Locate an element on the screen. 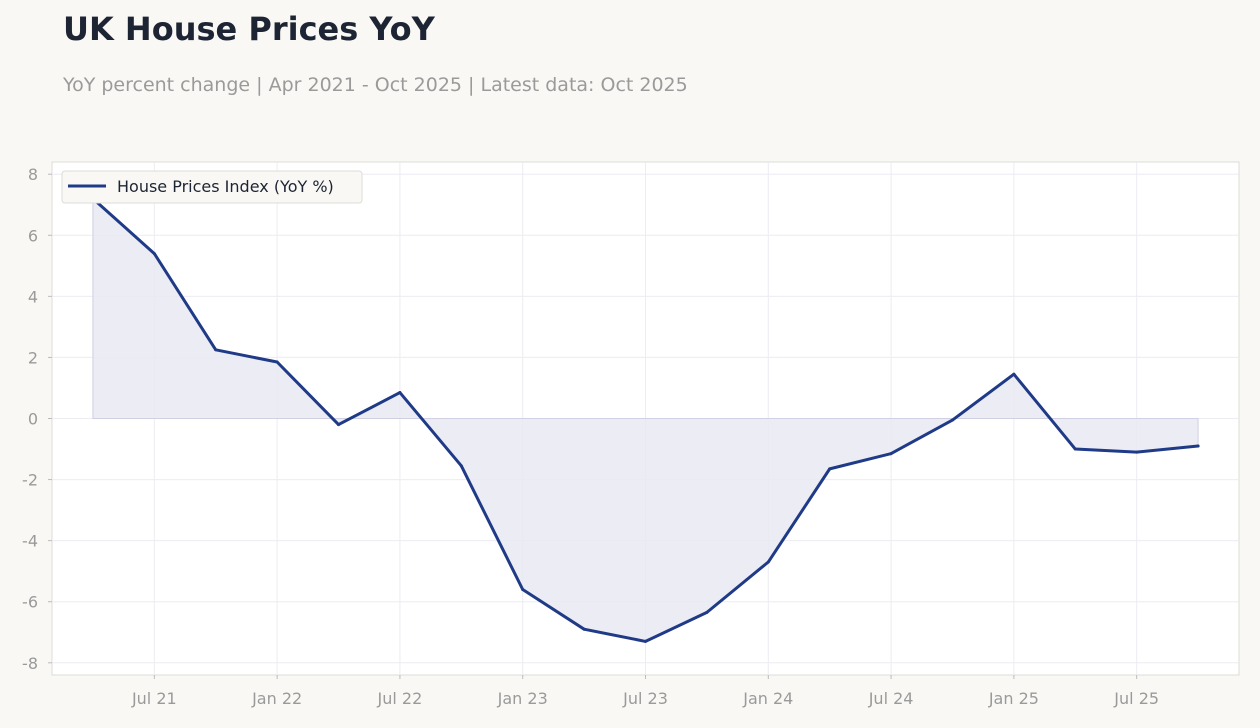 Image resolution: width=1260 pixels, height=728 pixels. x-tick-label: Jul 25 is located at coordinates (1136, 698).